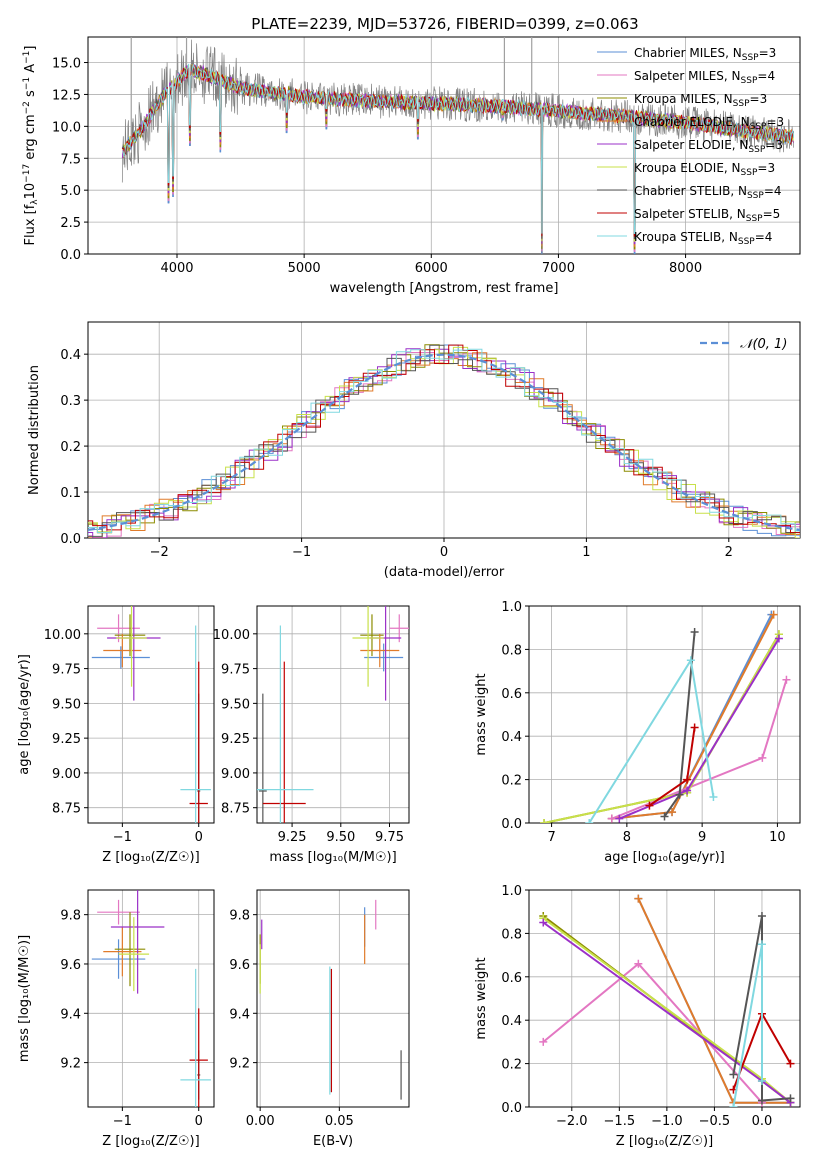 Image resolution: width=819 pixels, height=1170 pixels. Describe the element at coordinates (34, 430) in the screenshot. I see `y-axis-label: Normed distribution` at that location.